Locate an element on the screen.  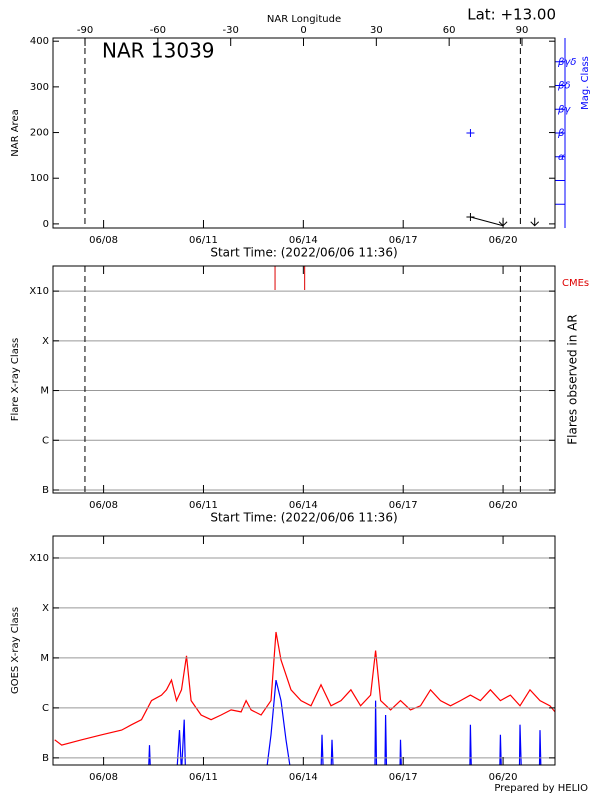
top-x-tick-label: -30 is located at coordinates (231, 30).